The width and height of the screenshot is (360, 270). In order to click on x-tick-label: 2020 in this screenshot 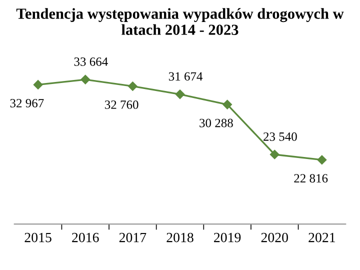, I will do `click(274, 237)`.